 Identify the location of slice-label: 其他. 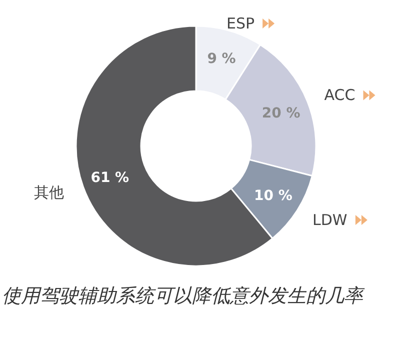
(49, 193).